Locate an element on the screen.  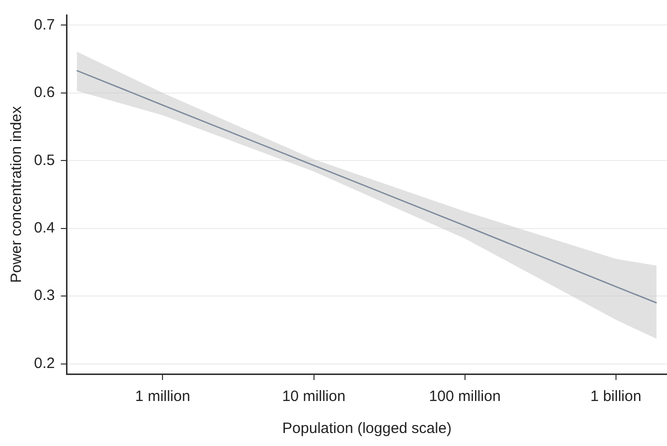
y-tick-label: 0.7 is located at coordinates (44, 25).